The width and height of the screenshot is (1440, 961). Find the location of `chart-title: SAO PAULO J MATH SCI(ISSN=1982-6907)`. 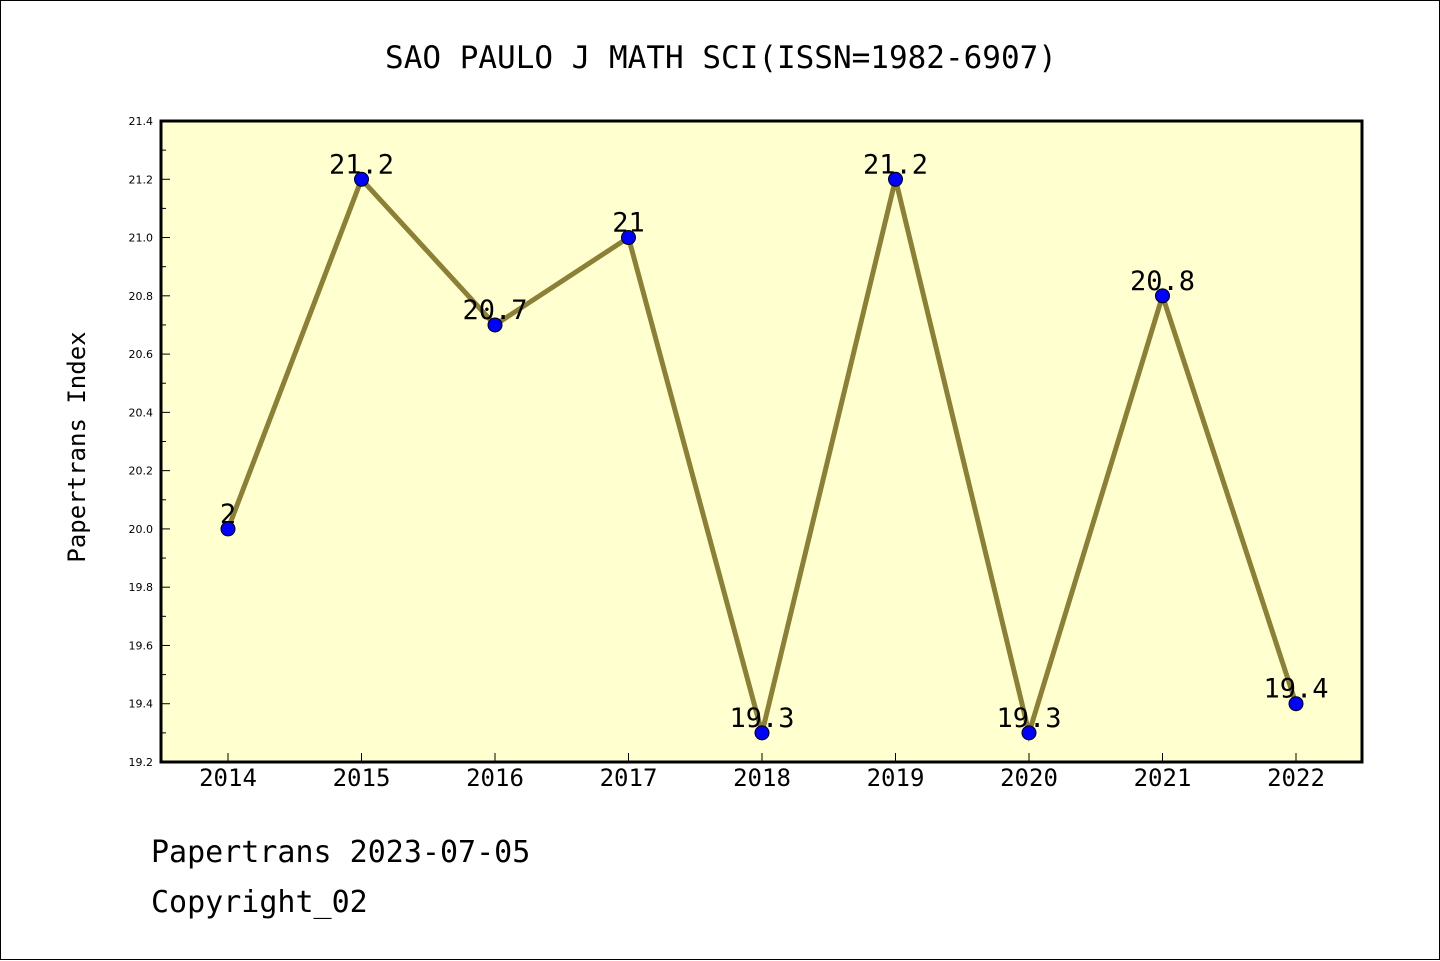

chart-title: SAO PAULO J MATH SCI(ISSN=1982-6907) is located at coordinates (721, 58).